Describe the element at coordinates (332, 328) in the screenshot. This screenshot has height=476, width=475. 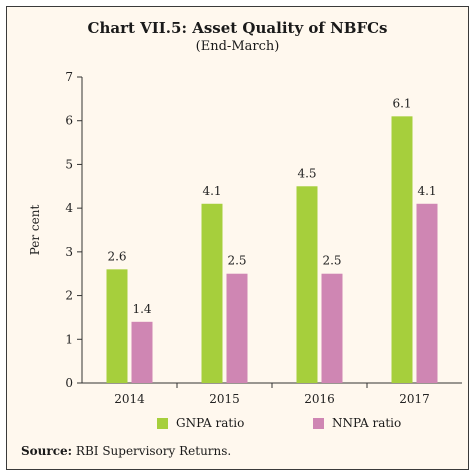
I see `bar-nnpa-ratio-2016` at that location.